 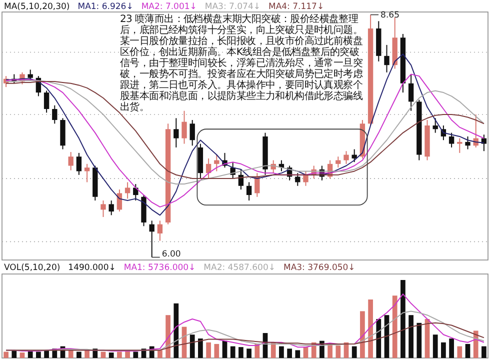 What do you see at coordinates (106, 7) in the screenshot?
I see `text: MA1: 6.926↓` at bounding box center [106, 7].